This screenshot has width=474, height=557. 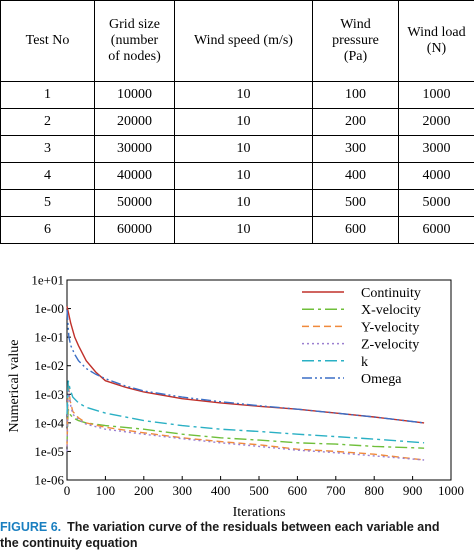 I want to click on table-cell: 6000, so click(x=436, y=230).